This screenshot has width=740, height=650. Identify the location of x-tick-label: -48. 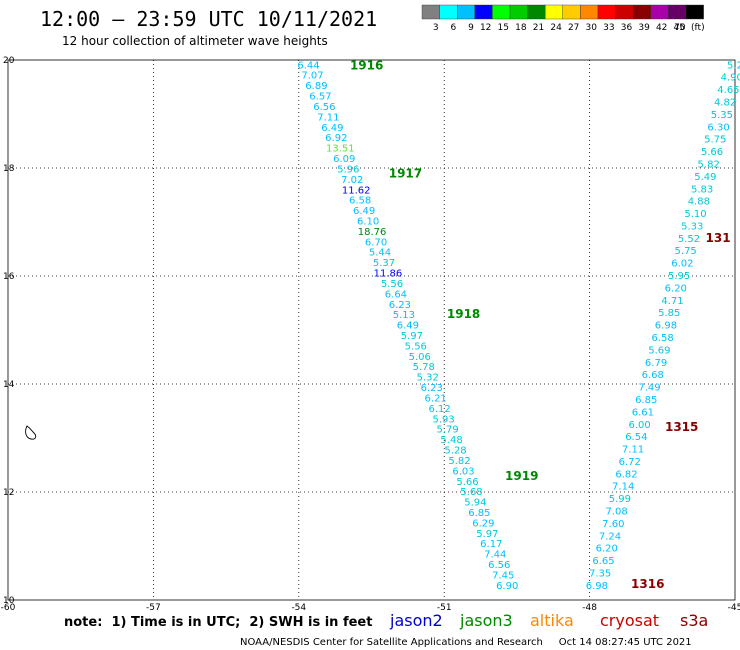
(589, 608).